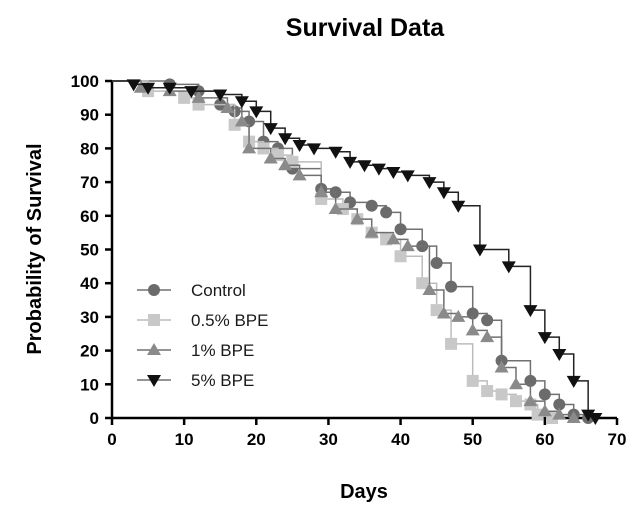  Describe the element at coordinates (364, 492) in the screenshot. I see `x-axis-label: Days` at that location.